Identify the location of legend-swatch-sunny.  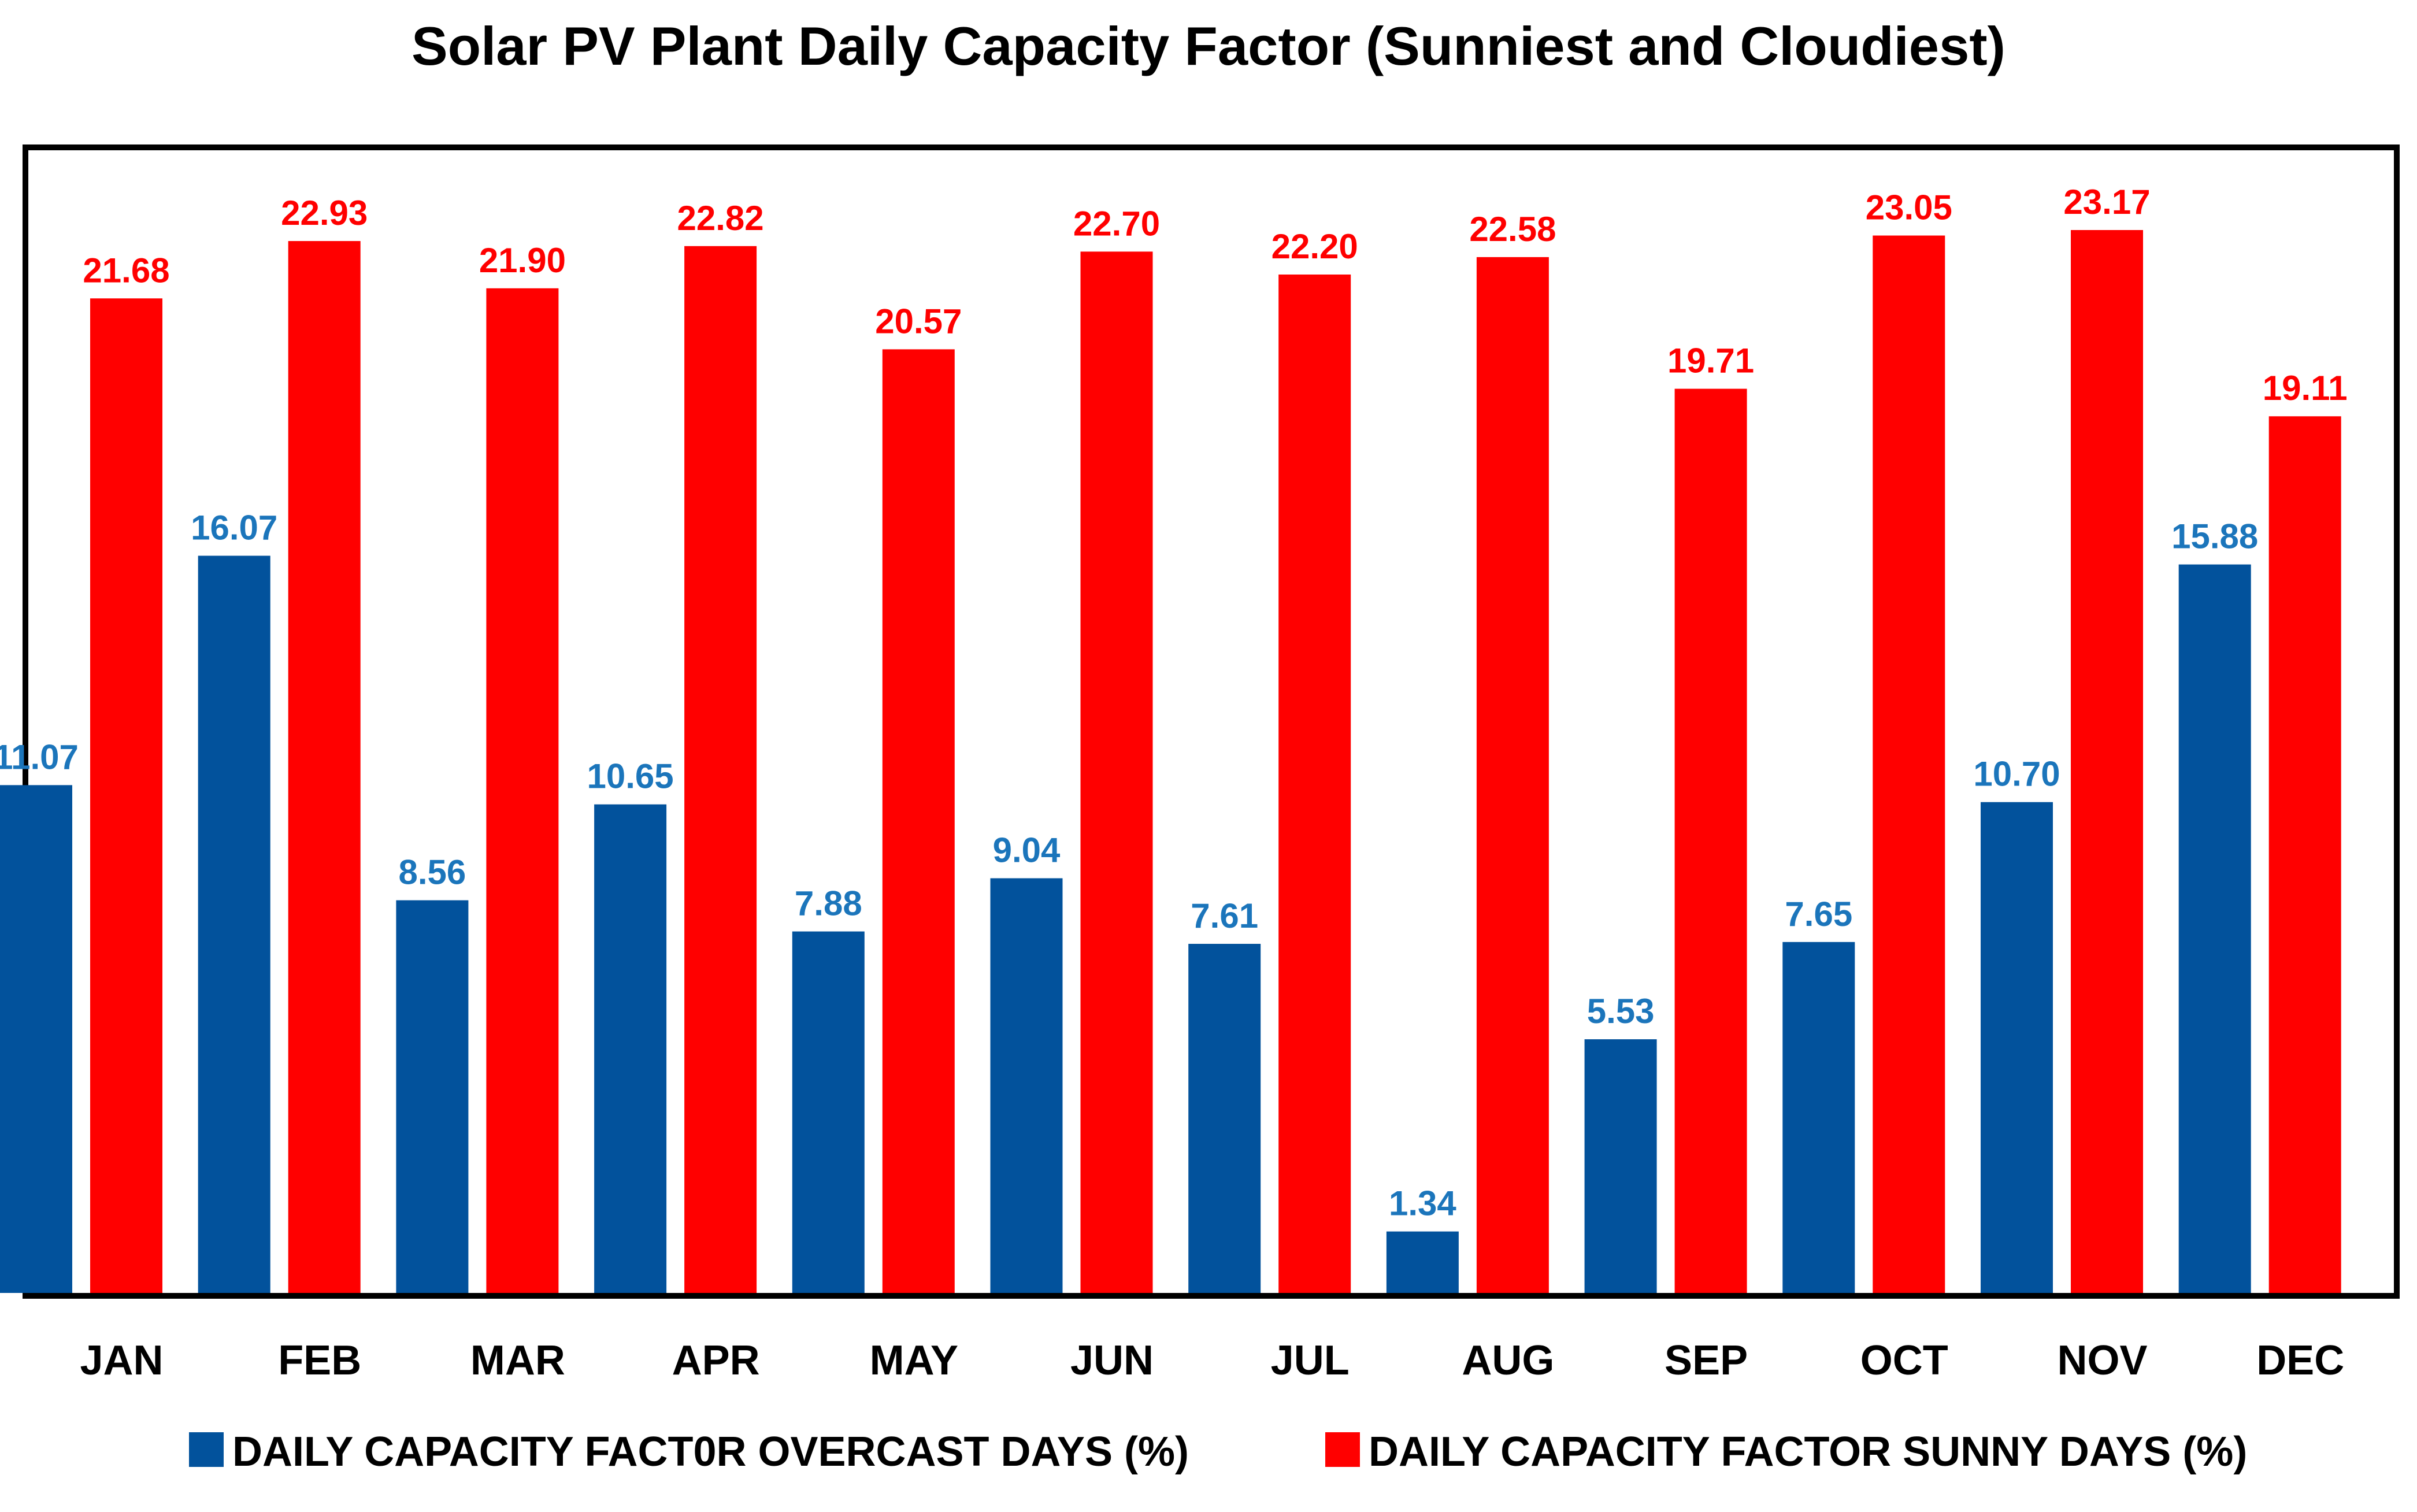
(1343, 1449).